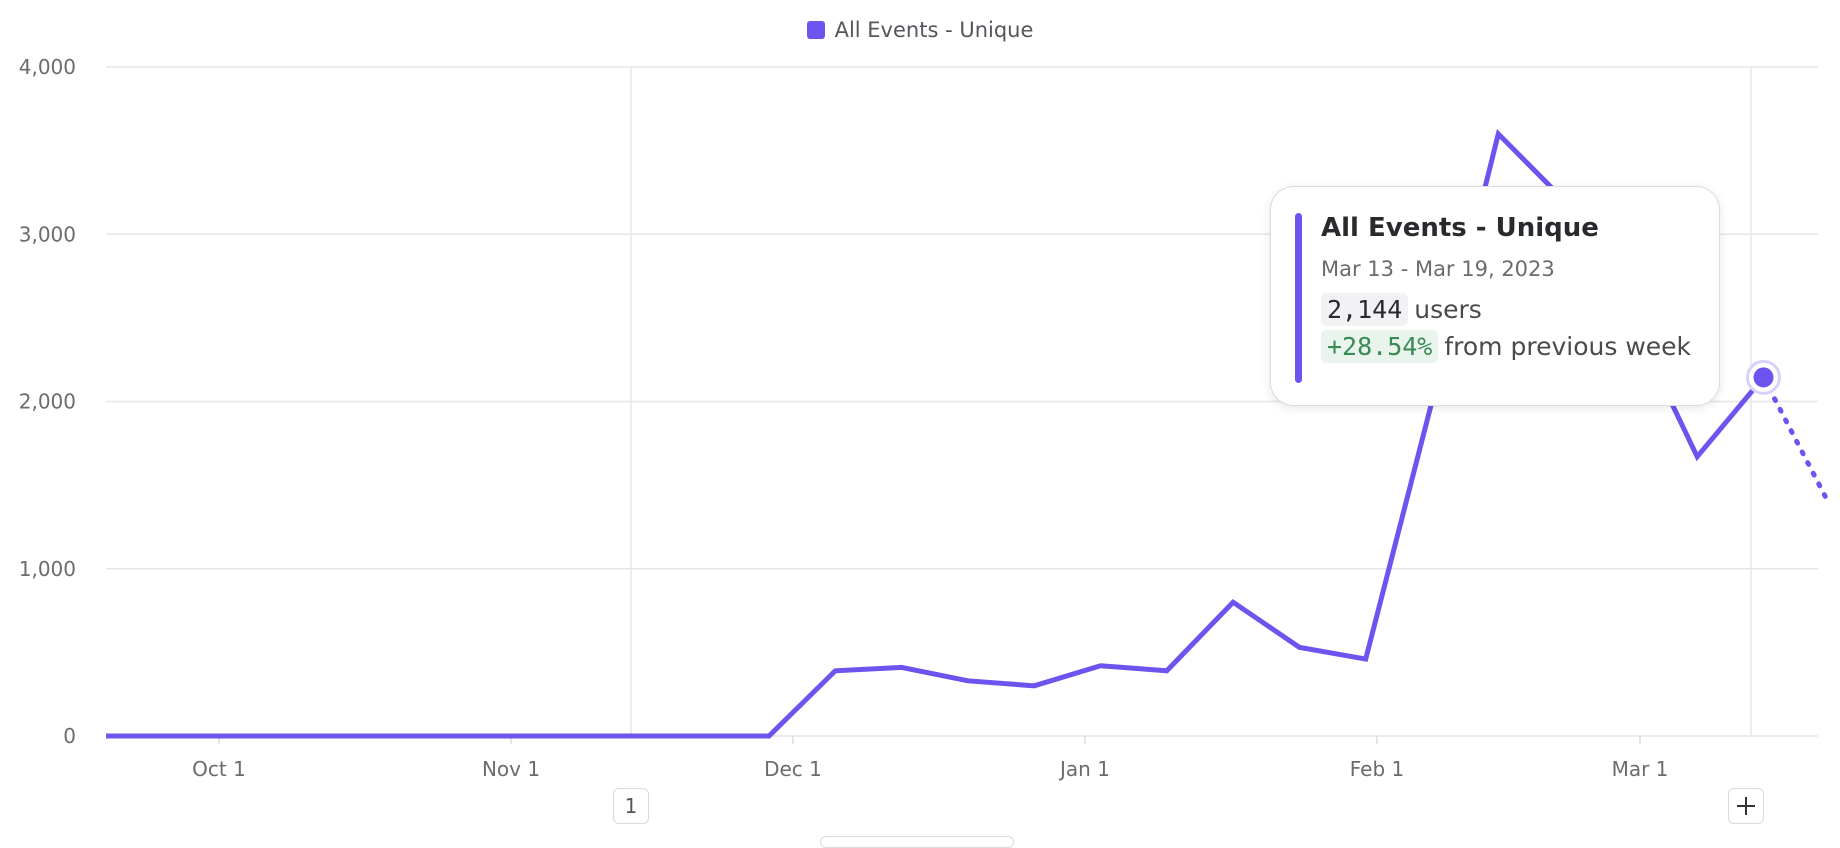 This screenshot has height=848, width=1840. What do you see at coordinates (69, 736) in the screenshot?
I see `y-tick-label: 0` at bounding box center [69, 736].